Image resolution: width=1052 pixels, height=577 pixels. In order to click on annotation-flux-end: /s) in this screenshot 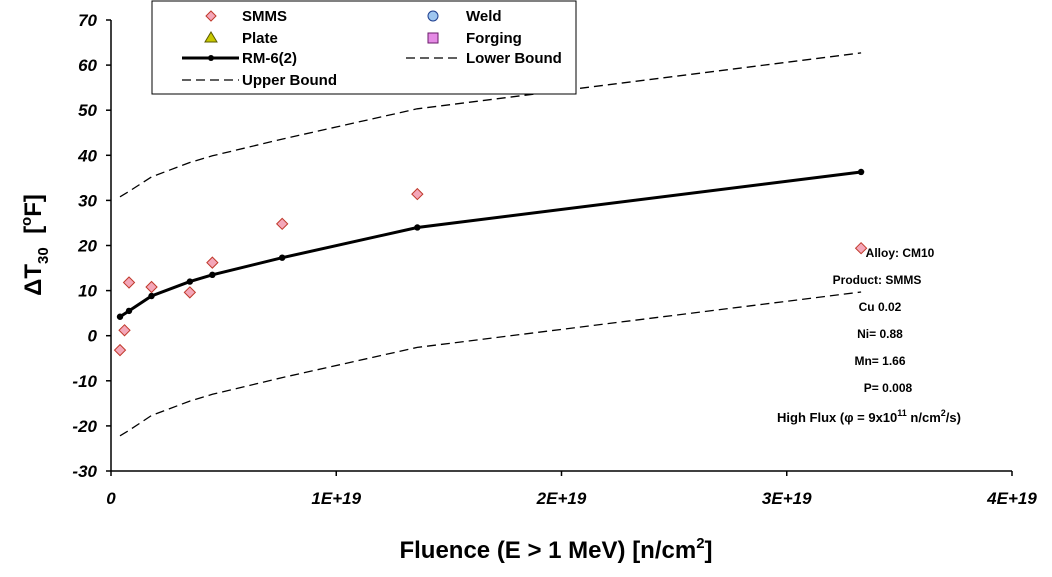, I will do `click(953, 417)`.